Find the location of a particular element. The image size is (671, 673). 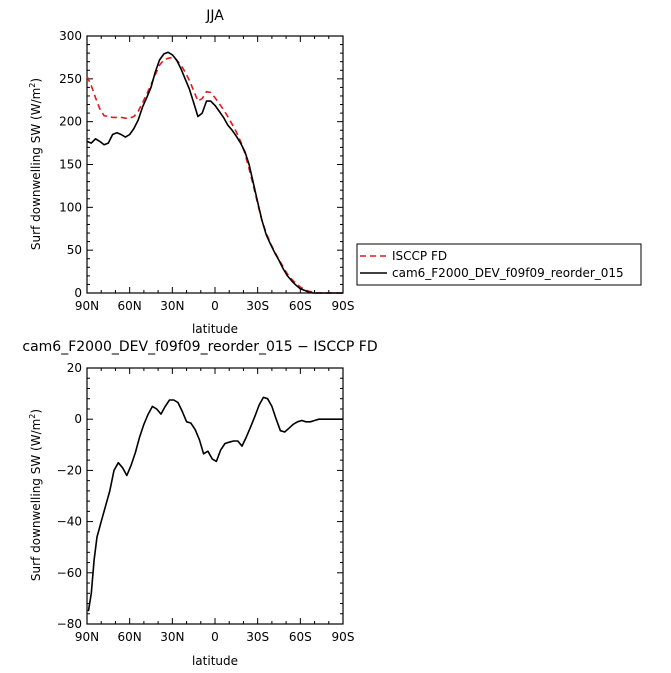

bottom-y-tick-label: 0 is located at coordinates (78, 419).